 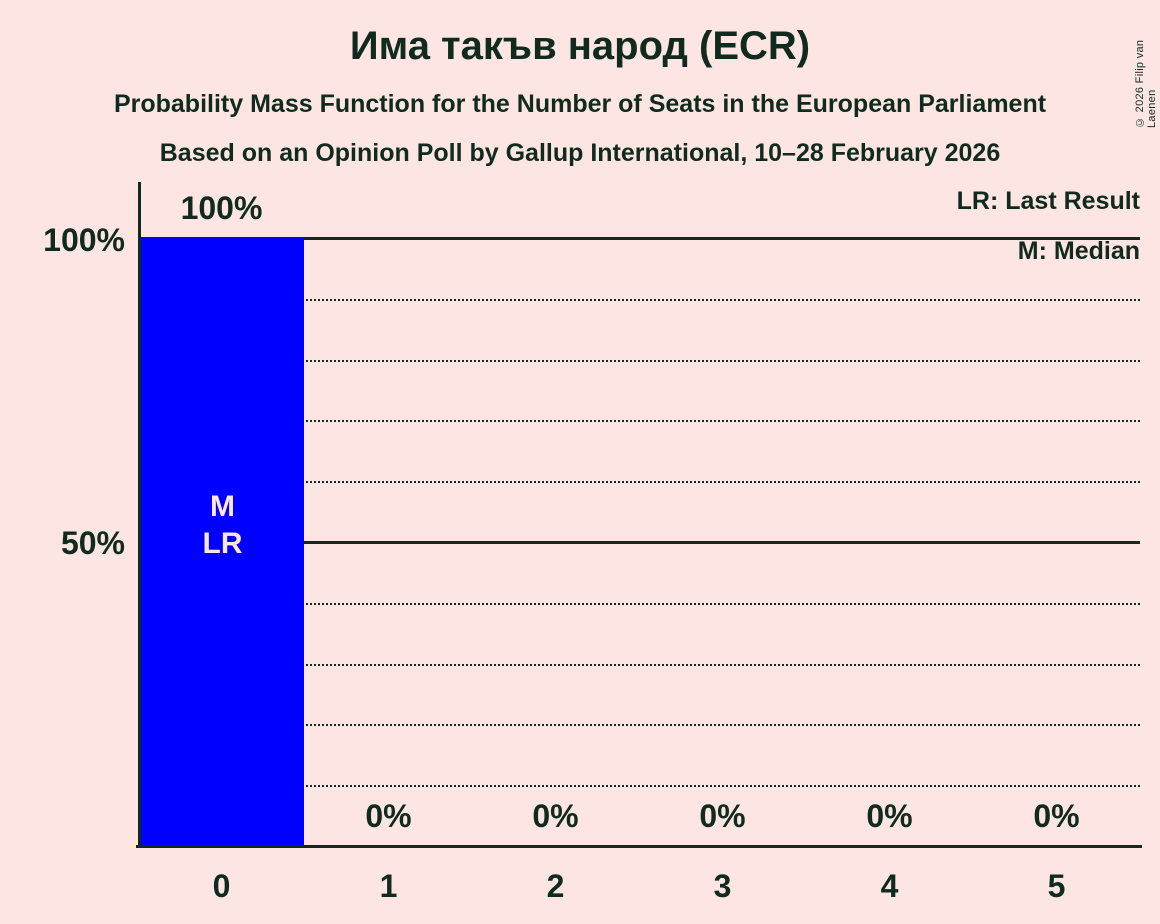 I want to click on x-tick-label-5: 5, so click(x=1056, y=886).